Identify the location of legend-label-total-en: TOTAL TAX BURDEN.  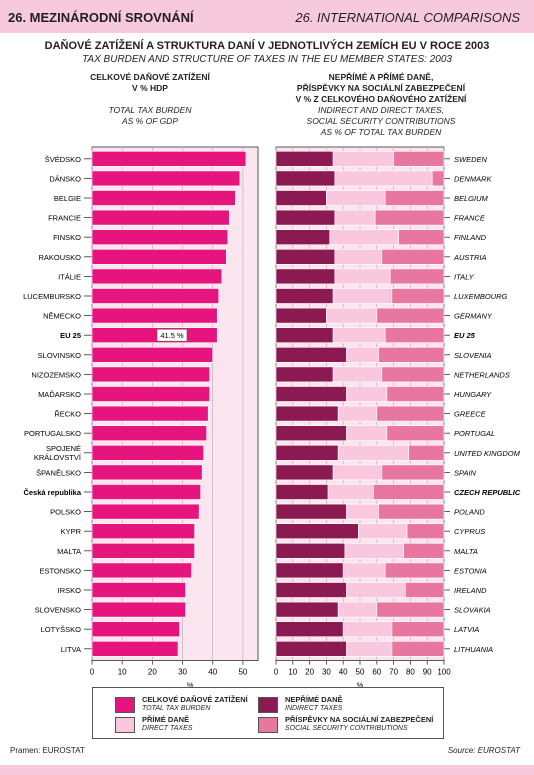
(176, 708).